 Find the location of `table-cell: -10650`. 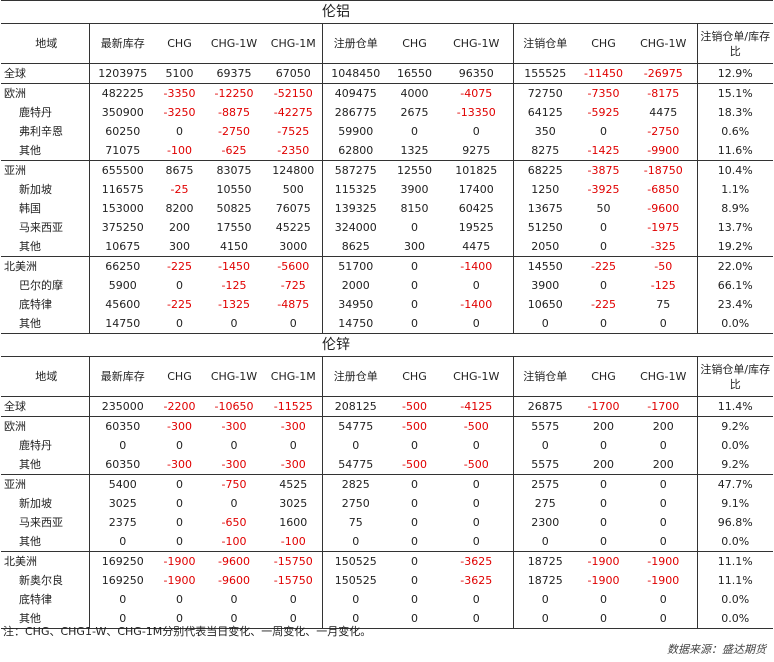

table-cell: -10650 is located at coordinates (234, 406).